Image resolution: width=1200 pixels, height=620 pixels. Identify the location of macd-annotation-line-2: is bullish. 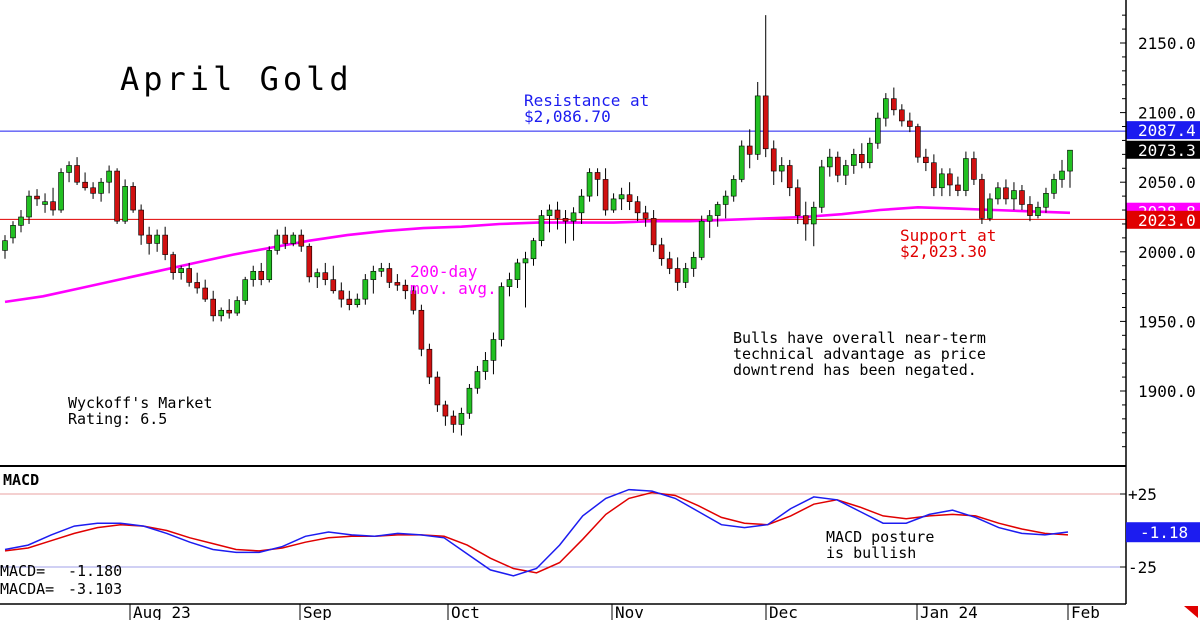
(871, 553).